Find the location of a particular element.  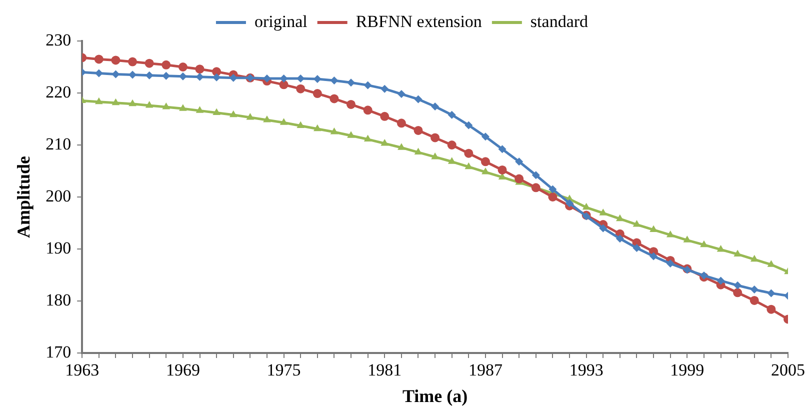

x-tick-label: 1975 is located at coordinates (283, 370).